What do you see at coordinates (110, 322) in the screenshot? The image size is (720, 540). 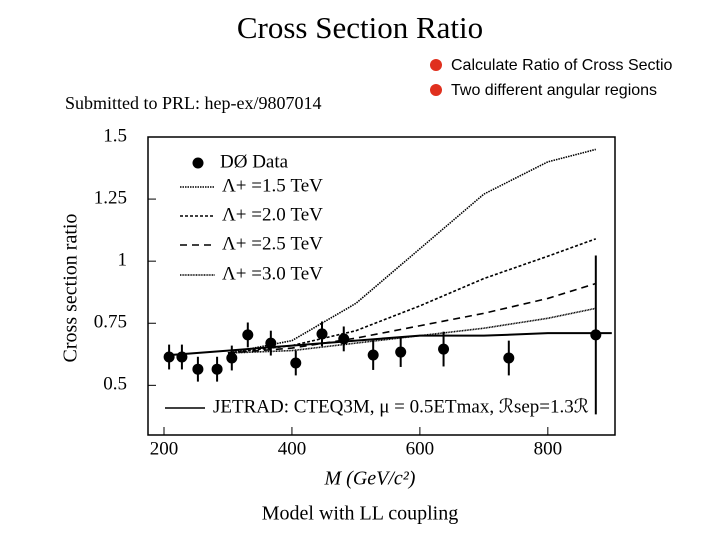 I see `y-tick-label: 0.75` at bounding box center [110, 322].